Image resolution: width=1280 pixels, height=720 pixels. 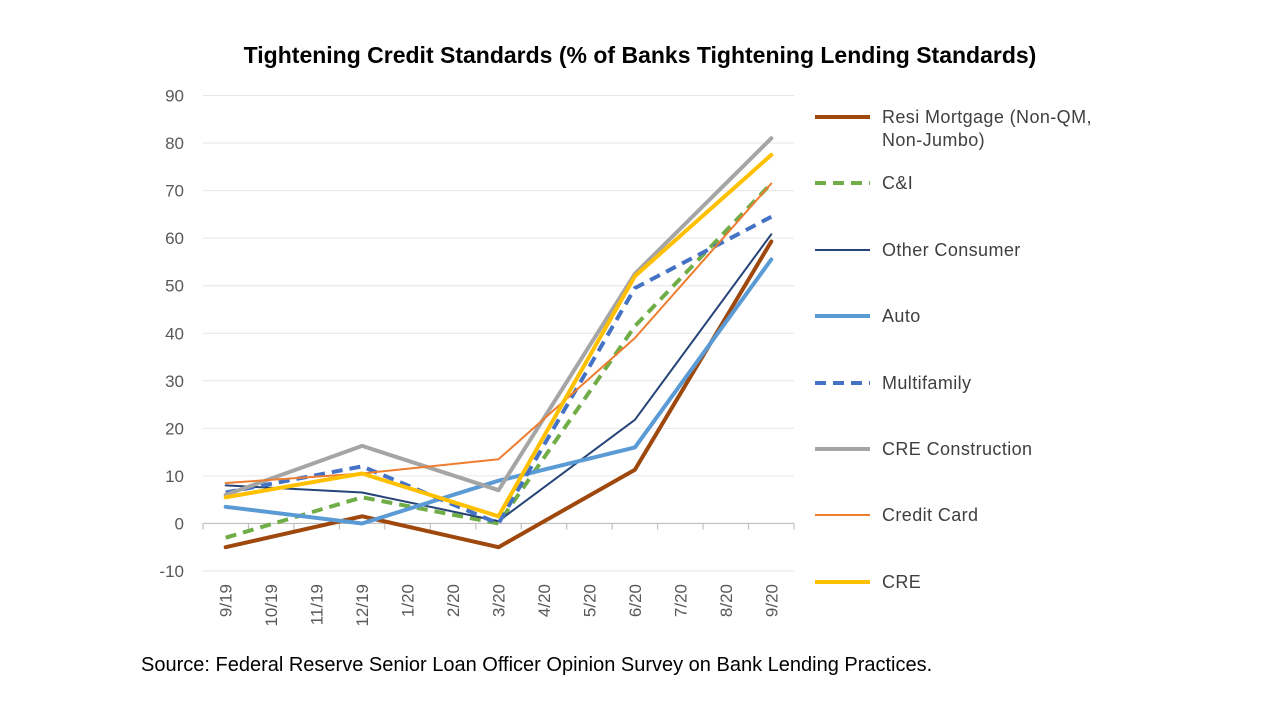 I want to click on legend-label: Credit Card, so click(x=930, y=515).